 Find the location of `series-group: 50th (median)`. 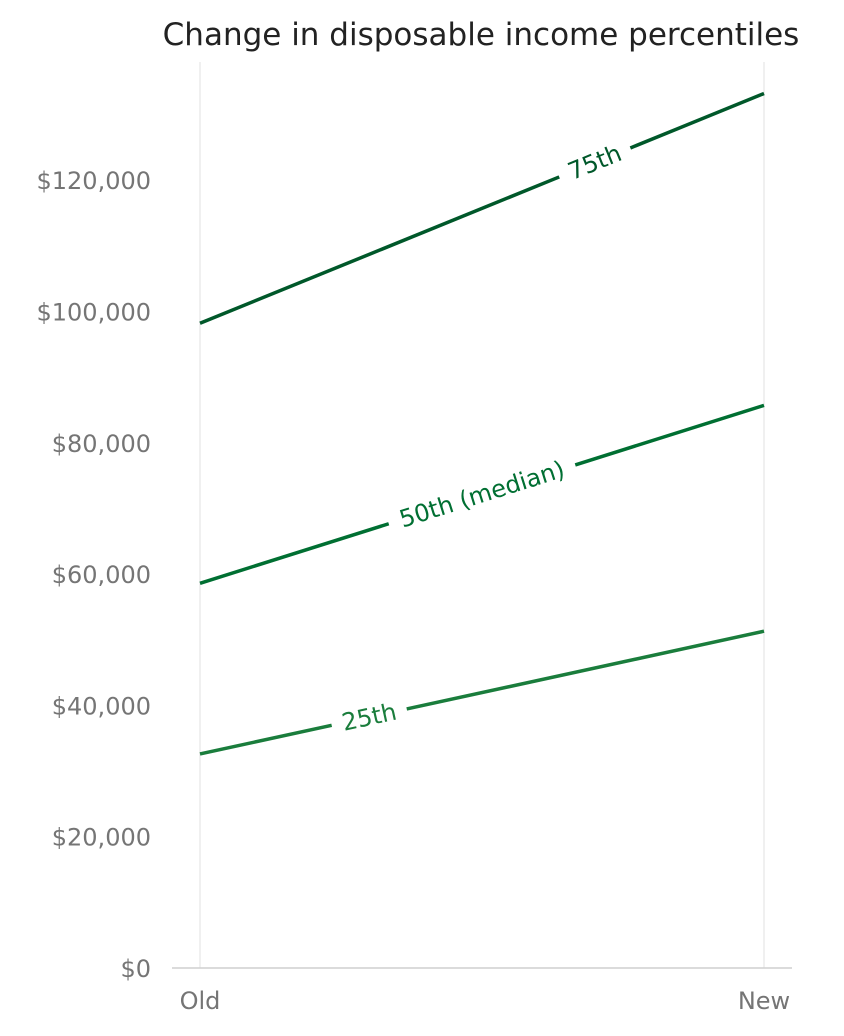

series-group: 50th (median) is located at coordinates (482, 494).